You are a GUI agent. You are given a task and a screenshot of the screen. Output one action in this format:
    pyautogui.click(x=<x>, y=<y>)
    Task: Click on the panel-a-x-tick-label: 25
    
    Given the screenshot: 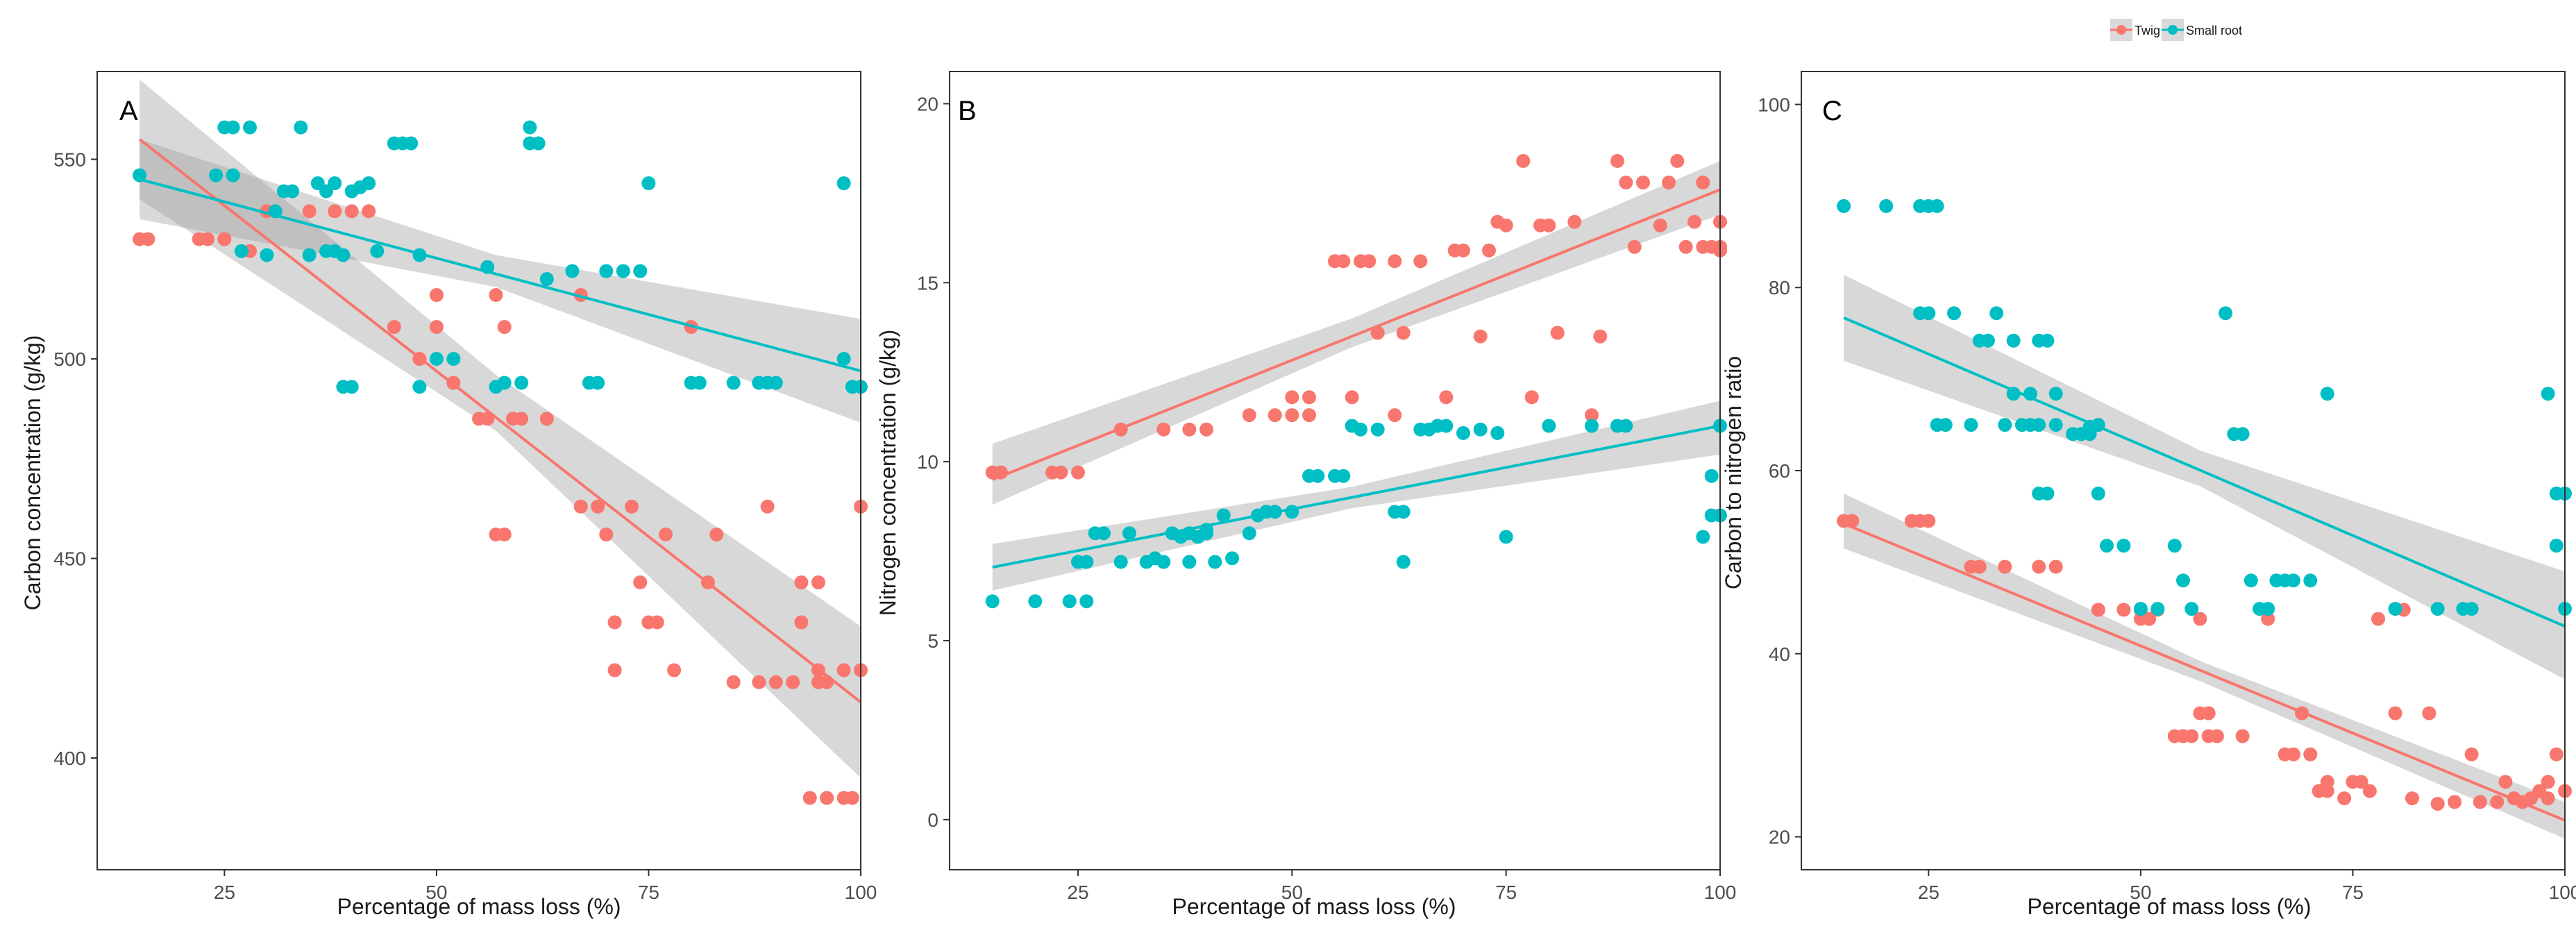 What is the action you would take?
    pyautogui.click(x=224, y=892)
    